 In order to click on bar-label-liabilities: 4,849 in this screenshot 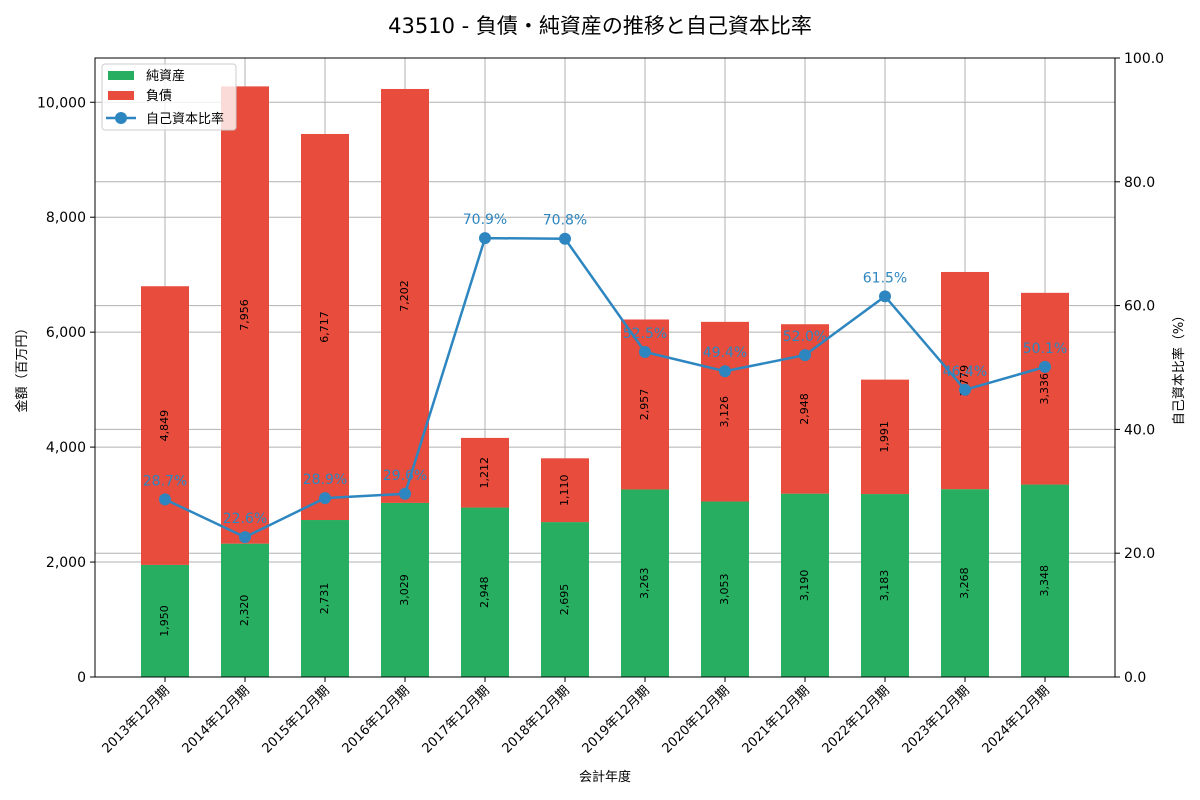, I will do `click(164, 426)`.